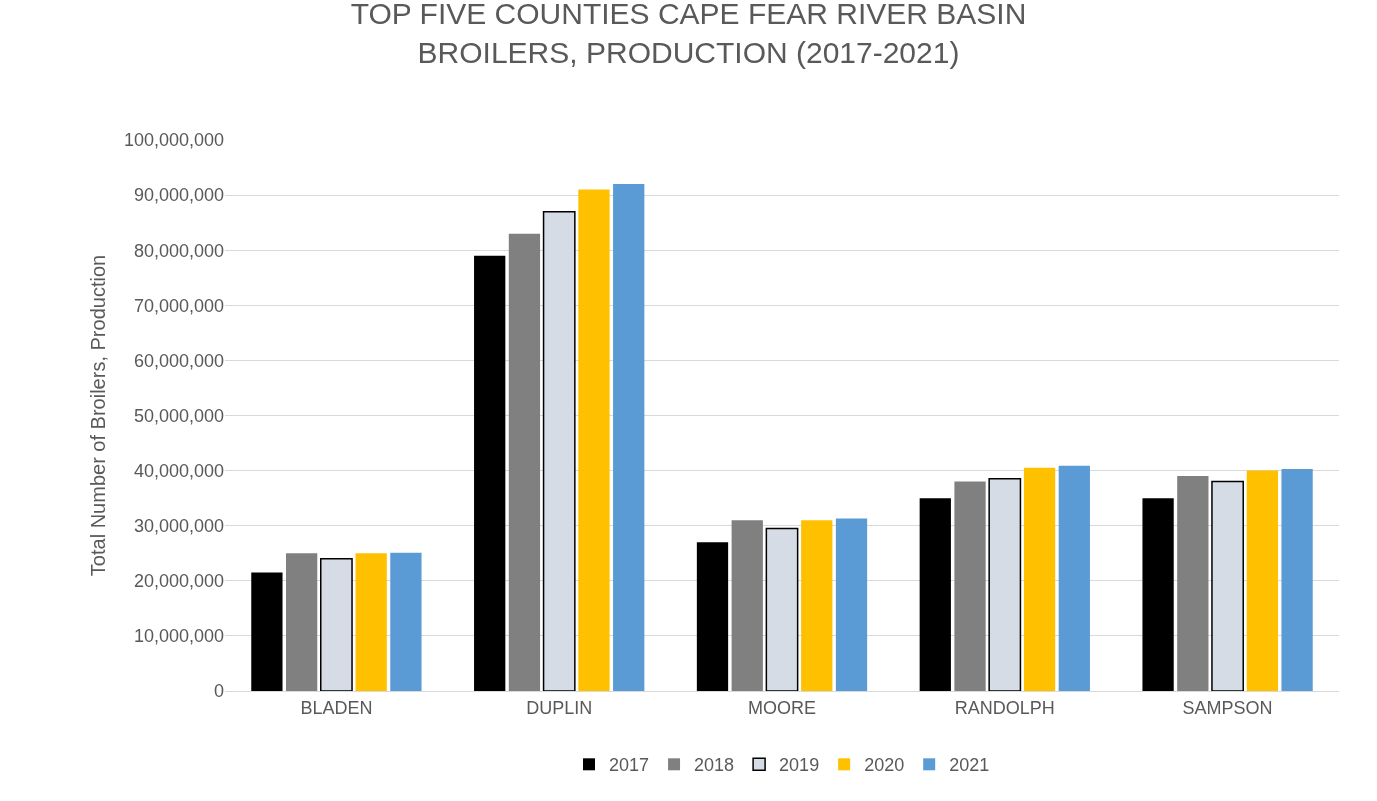 This screenshot has width=1377, height=801. What do you see at coordinates (178, 470) in the screenshot?
I see `y-tick-label: 40,000,000` at bounding box center [178, 470].